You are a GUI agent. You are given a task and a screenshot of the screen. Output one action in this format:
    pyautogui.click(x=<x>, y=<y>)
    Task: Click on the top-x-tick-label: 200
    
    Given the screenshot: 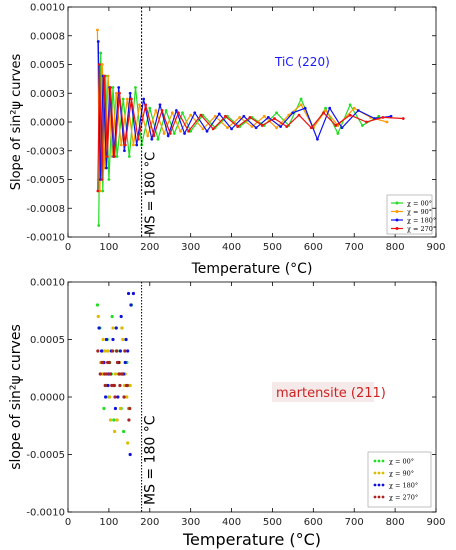 What is the action you would take?
    pyautogui.click(x=149, y=247)
    